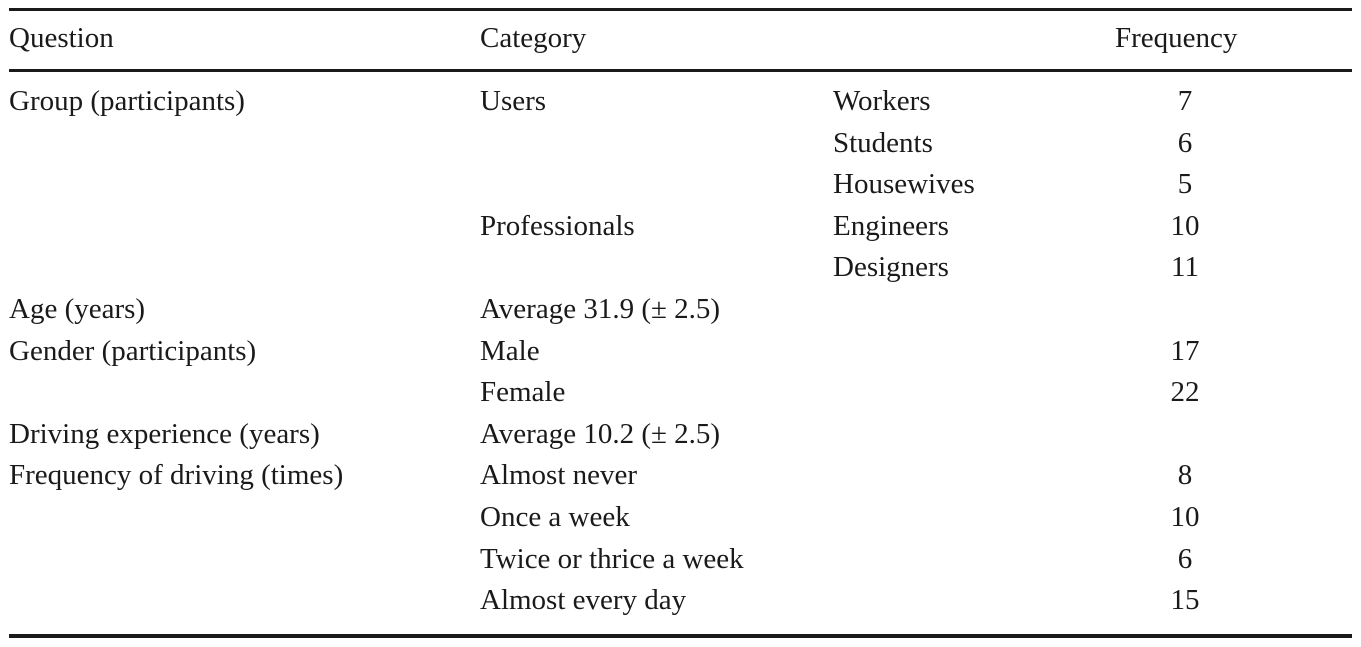  Describe the element at coordinates (1176, 38) in the screenshot. I see `header-frequency: Frequency` at that location.